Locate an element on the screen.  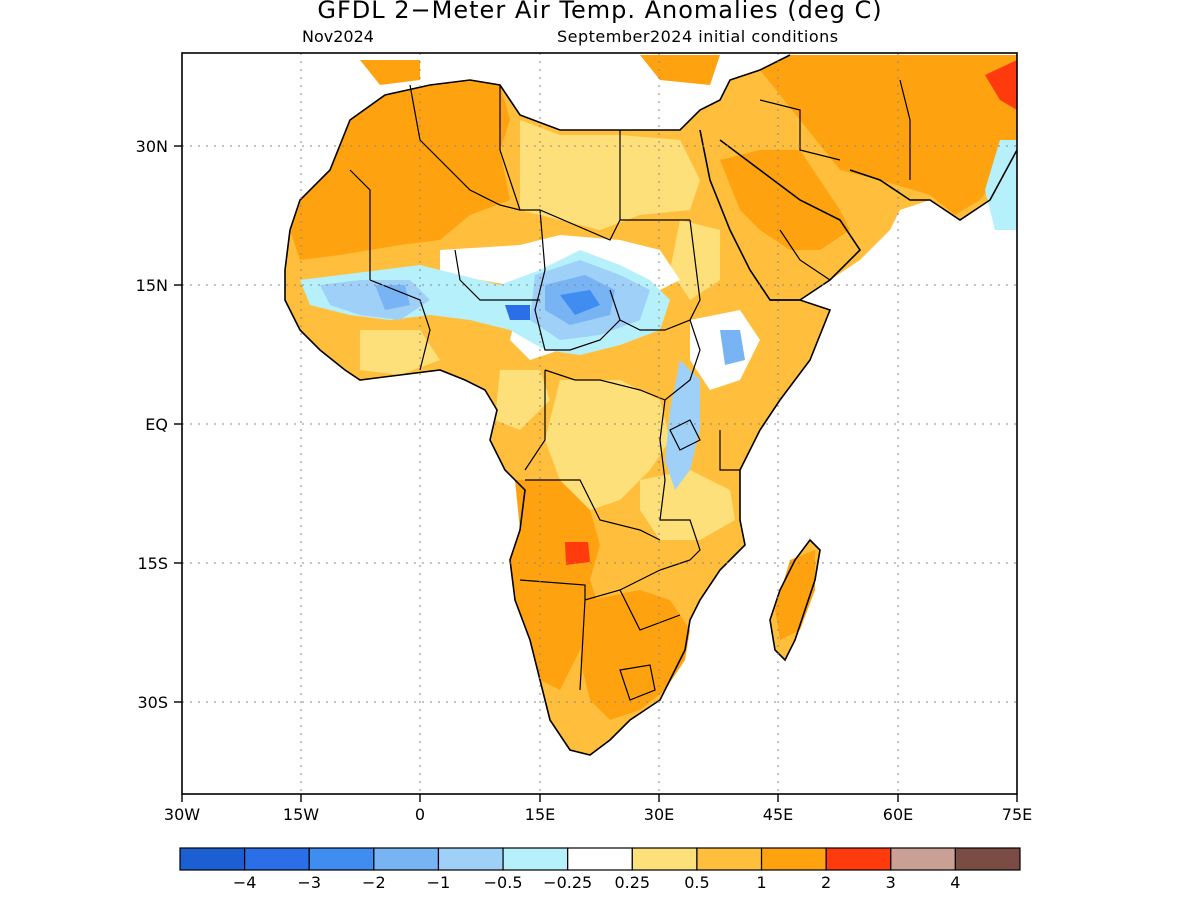
map-title: GFDL 2−Meter Air Temp. Anomalies (deg C) is located at coordinates (600, 12).